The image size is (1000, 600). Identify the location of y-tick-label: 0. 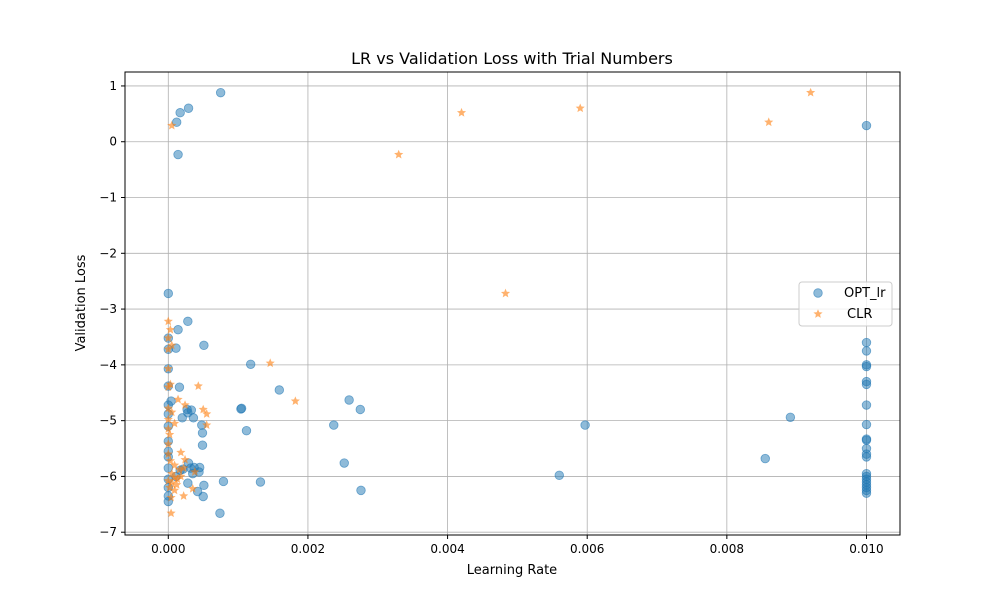
(113, 142).